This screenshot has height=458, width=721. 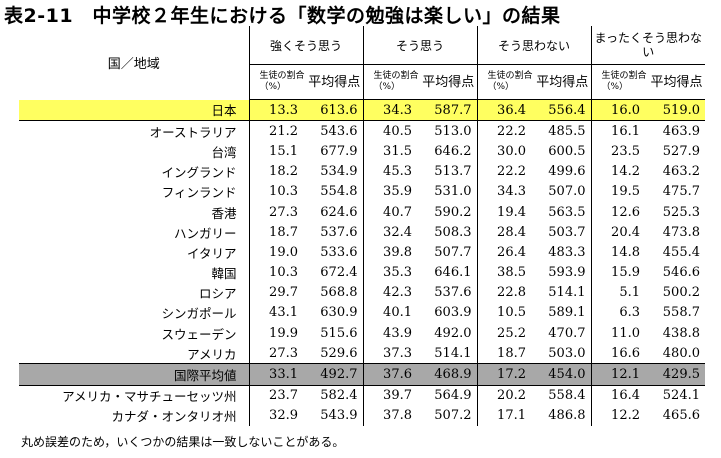 I want to click on score-cell: 554.8, so click(x=339, y=192).